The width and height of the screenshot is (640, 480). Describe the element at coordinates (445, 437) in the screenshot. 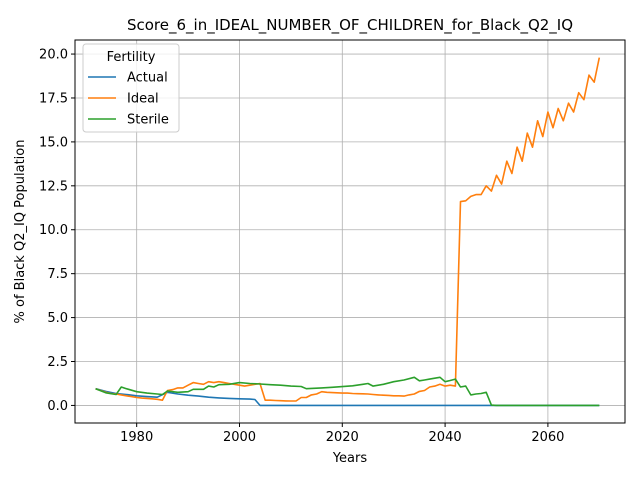

I see `x-tick-label: 2040` at that location.